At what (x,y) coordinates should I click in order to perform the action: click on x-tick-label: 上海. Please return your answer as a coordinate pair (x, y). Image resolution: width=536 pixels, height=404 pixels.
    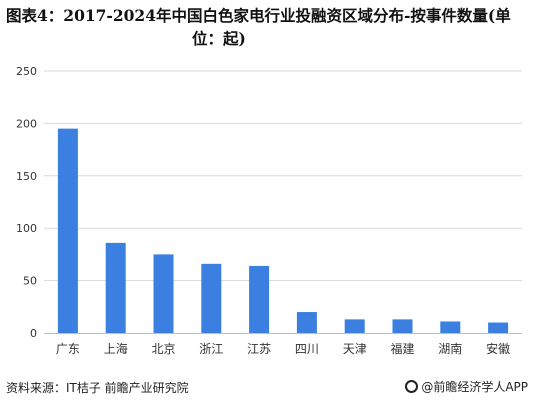
    Looking at the image, I should click on (116, 348).